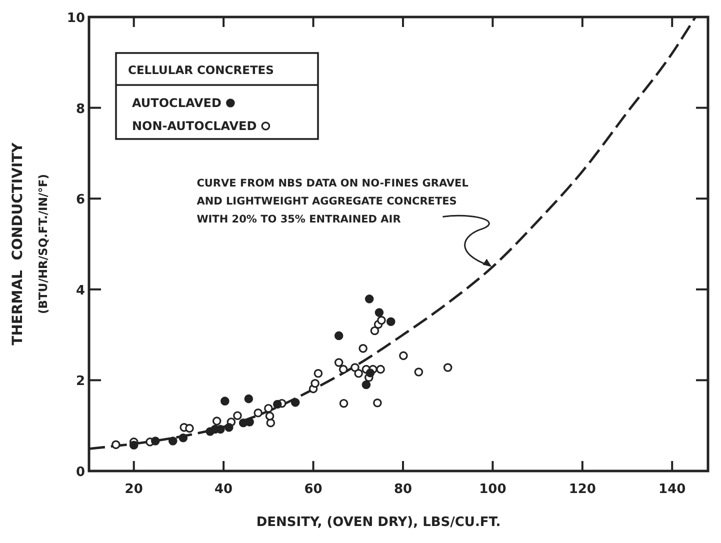 The height and width of the screenshot is (543, 721). I want to click on y-tick-label: 4, so click(80, 290).